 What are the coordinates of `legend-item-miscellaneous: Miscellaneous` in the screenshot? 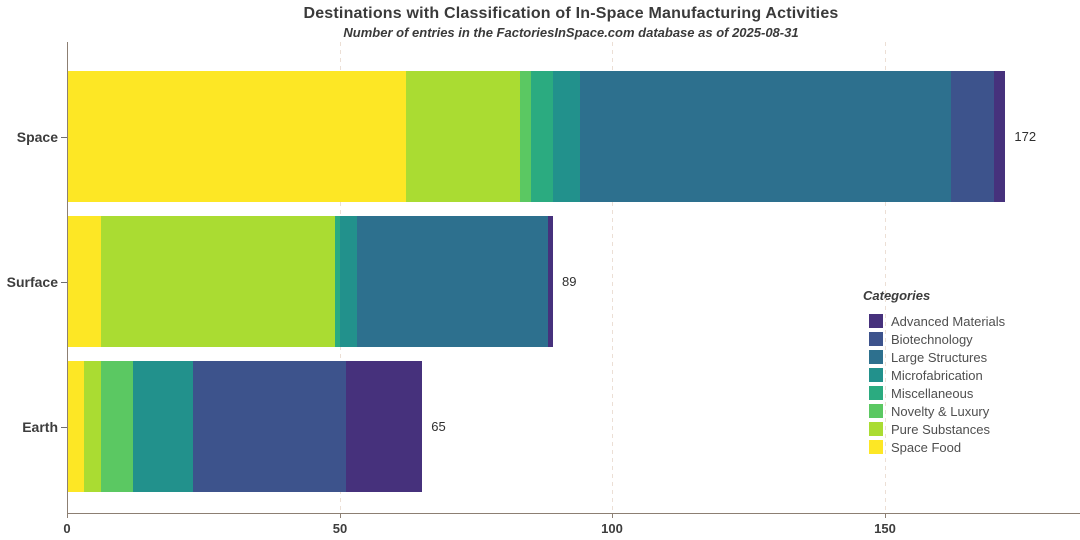 It's located at (934, 393).